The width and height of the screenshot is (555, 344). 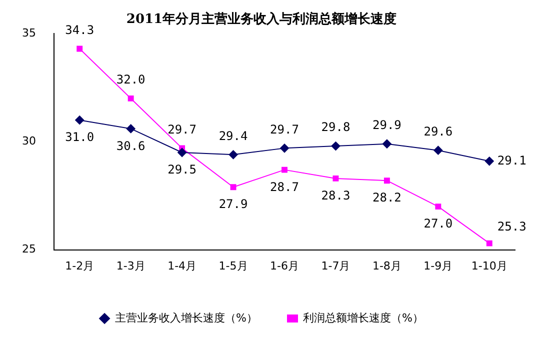 I want to click on data-label: 29.8, so click(x=335, y=127).